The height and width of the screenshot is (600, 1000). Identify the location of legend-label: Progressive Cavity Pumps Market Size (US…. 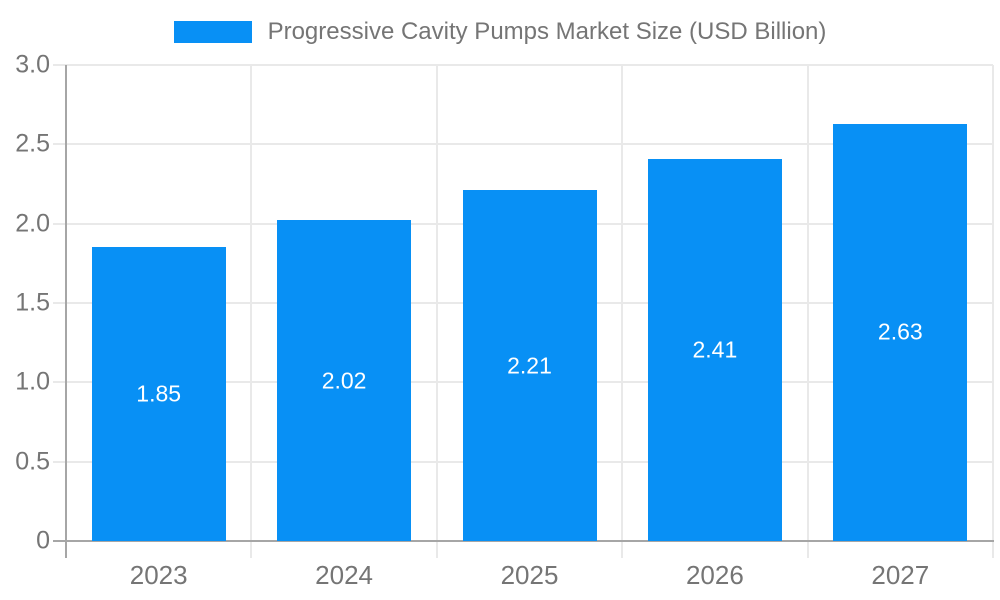
(547, 31).